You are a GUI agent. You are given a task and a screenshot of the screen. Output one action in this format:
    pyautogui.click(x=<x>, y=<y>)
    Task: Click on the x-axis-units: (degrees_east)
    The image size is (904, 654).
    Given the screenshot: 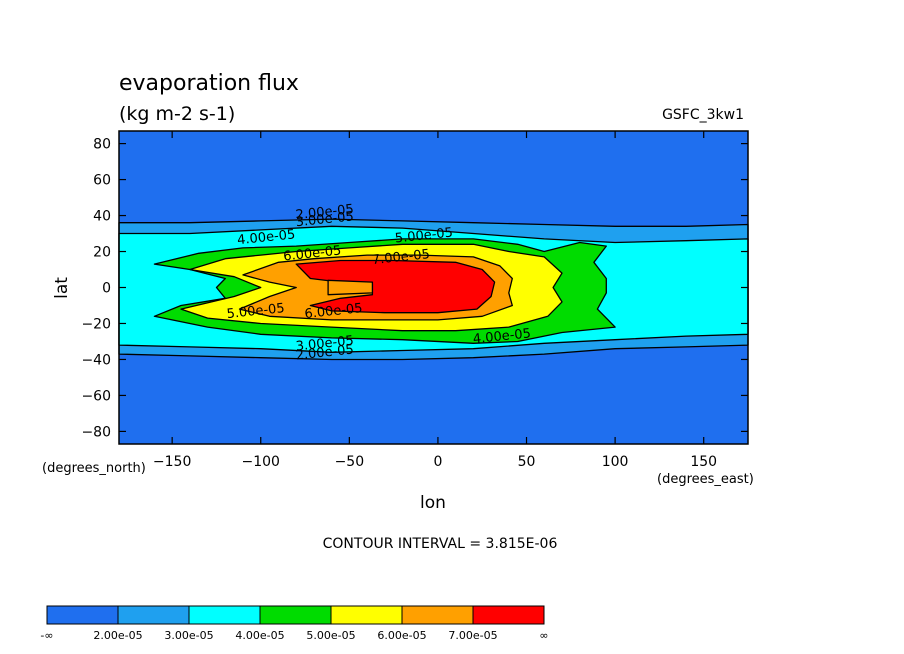 What is the action you would take?
    pyautogui.click(x=705, y=479)
    